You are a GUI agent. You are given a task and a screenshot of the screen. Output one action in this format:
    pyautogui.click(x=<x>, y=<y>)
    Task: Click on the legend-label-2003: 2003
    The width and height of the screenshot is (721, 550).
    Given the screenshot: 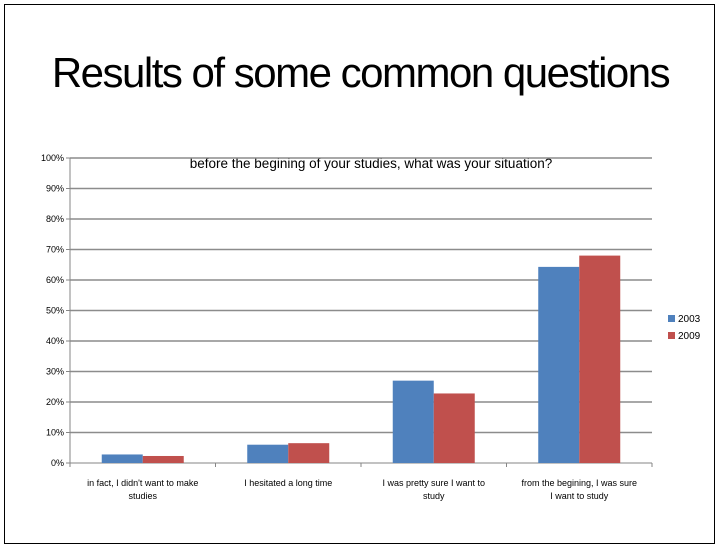 What is the action you would take?
    pyautogui.click(x=689, y=319)
    